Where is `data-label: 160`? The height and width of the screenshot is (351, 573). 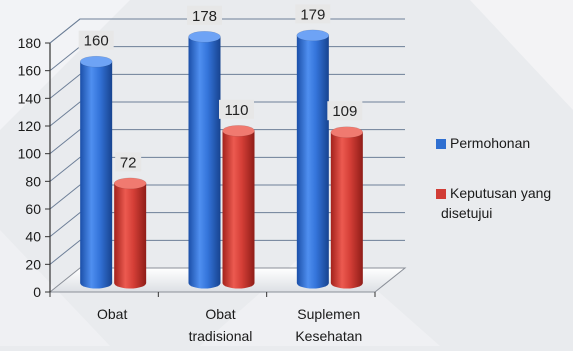
data-label: 160 is located at coordinates (96, 41).